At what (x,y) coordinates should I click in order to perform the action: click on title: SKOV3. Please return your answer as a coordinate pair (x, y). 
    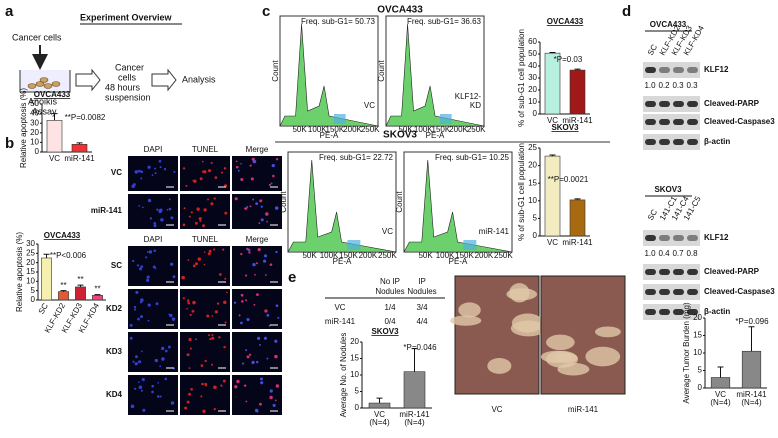
    Looking at the image, I should click on (400, 135).